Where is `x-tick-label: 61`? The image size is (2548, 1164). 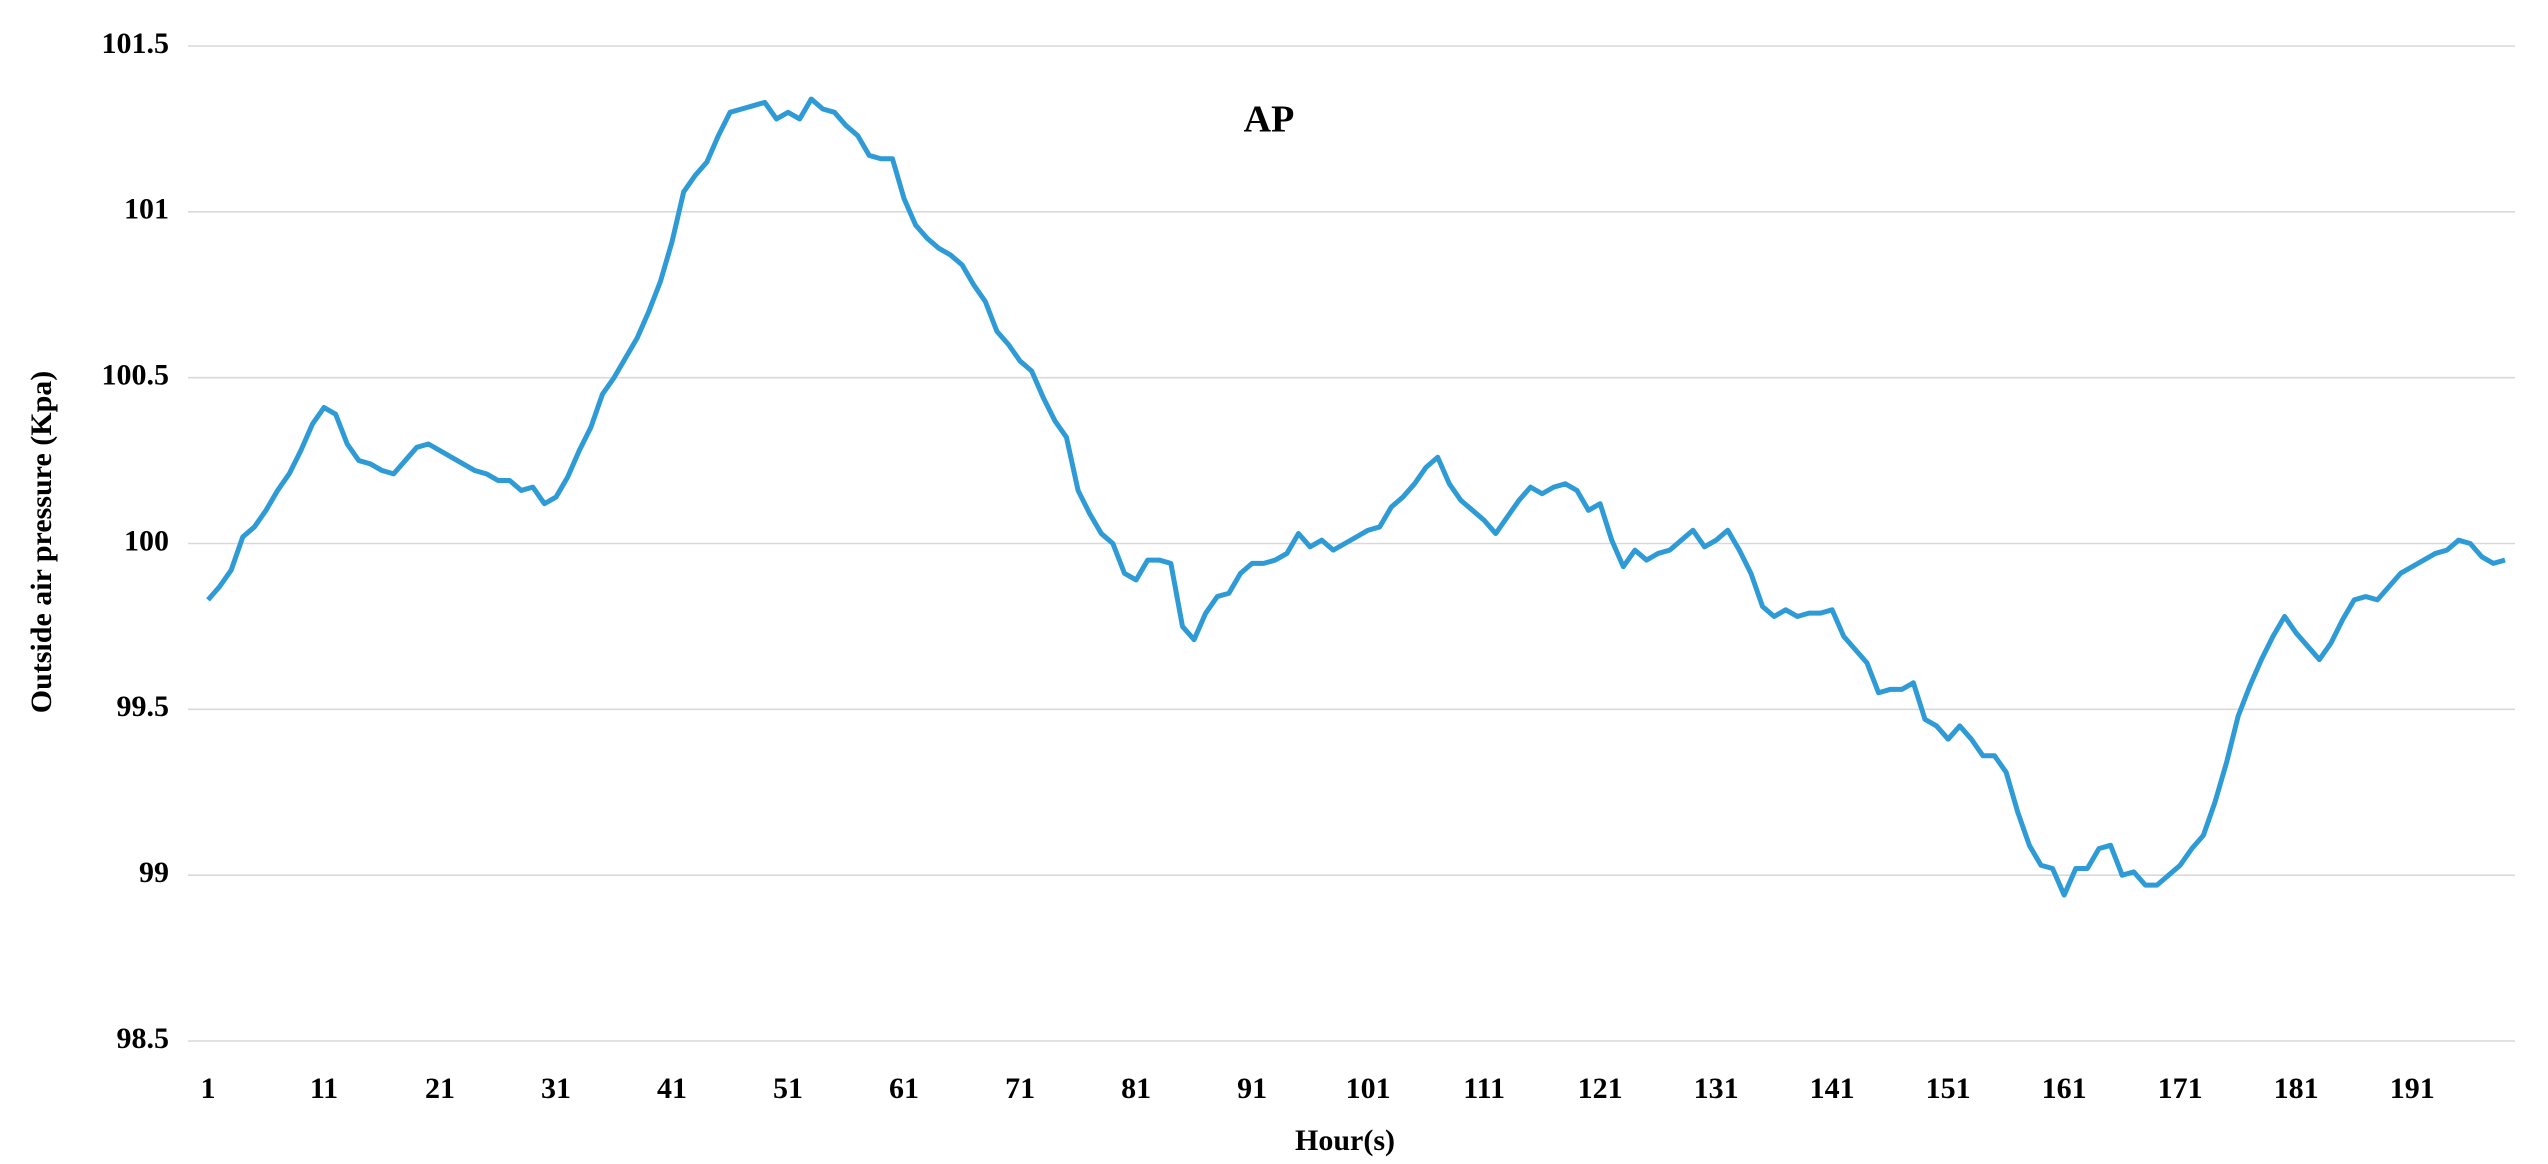 x-tick-label: 61 is located at coordinates (904, 1088).